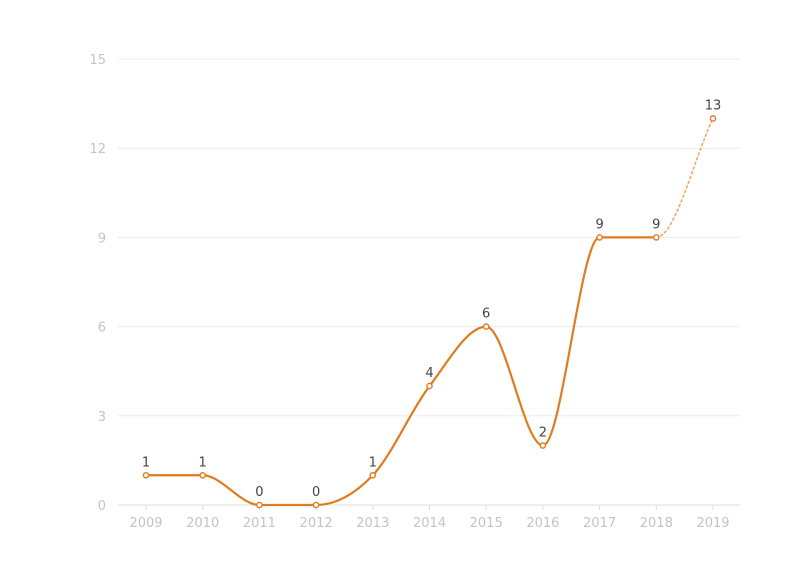  What do you see at coordinates (429, 507) in the screenshot?
I see `x-axis` at bounding box center [429, 507].